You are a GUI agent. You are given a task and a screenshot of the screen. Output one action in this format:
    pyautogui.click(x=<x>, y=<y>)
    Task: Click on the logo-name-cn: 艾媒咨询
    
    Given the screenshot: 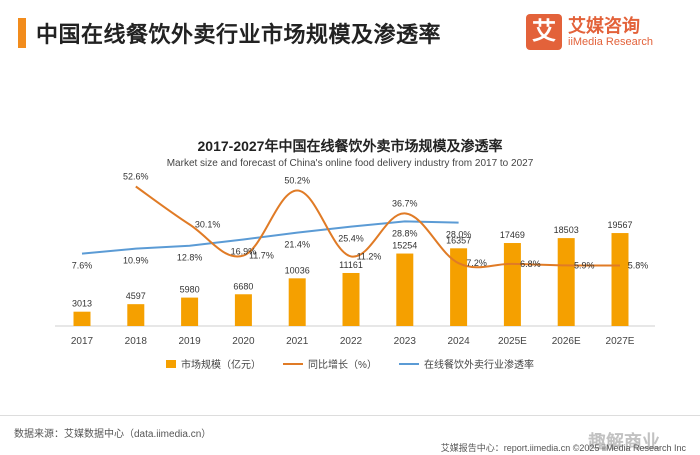 What is the action you would take?
    pyautogui.click(x=604, y=26)
    